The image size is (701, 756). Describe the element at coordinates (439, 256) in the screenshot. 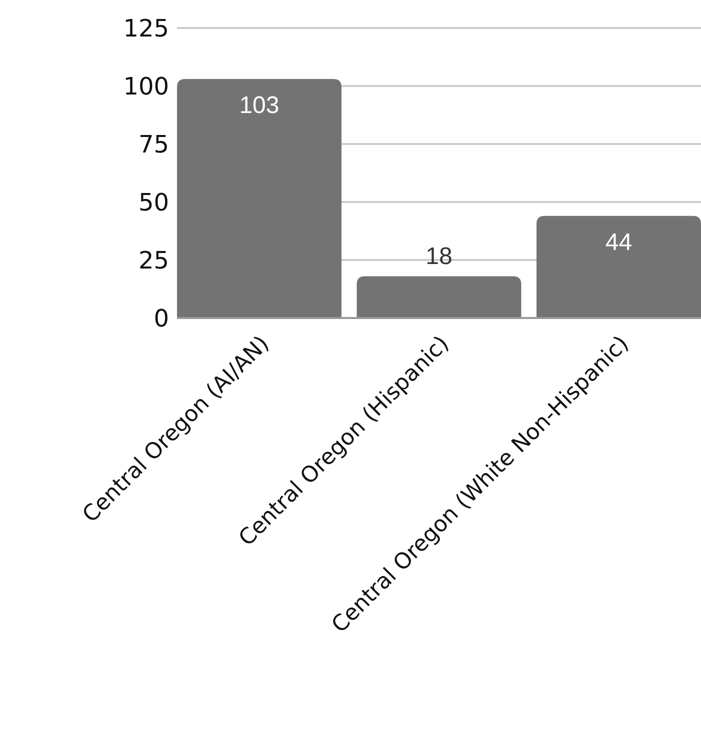

I see `data-label: 18` at that location.